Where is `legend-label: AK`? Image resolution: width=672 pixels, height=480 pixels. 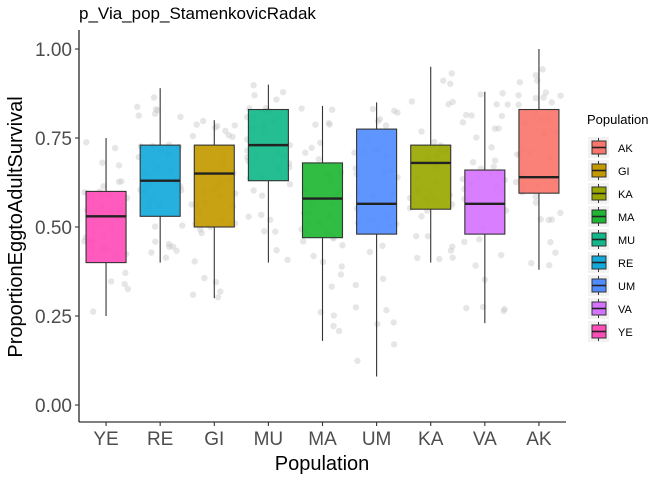
legend-label: AK is located at coordinates (625, 149).